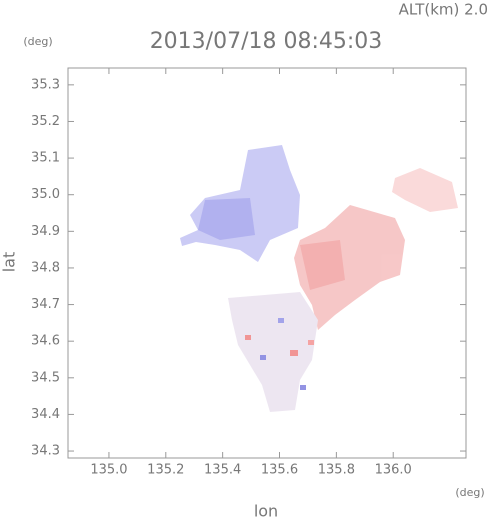  I want to click on x-tick-label: 135.2, so click(165, 470).